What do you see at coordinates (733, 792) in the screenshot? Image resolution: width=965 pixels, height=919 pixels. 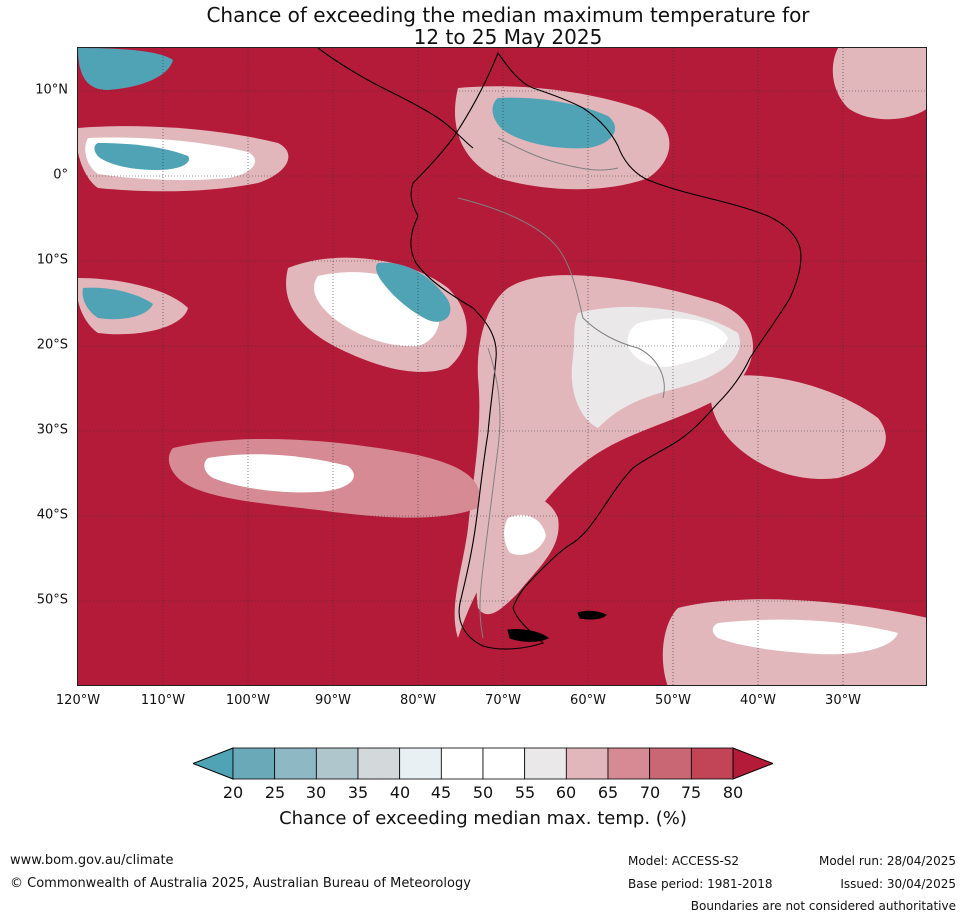 I see `colorbar-tick-80: 80` at bounding box center [733, 792].